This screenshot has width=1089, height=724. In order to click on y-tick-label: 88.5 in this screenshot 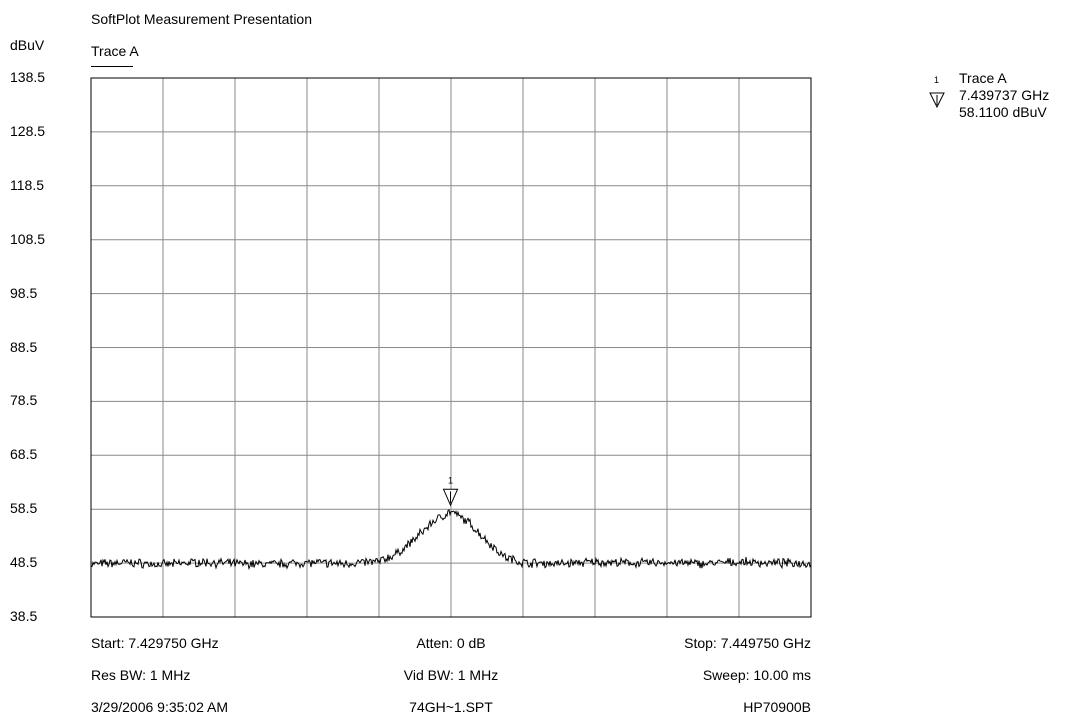, I will do `click(24, 346)`.